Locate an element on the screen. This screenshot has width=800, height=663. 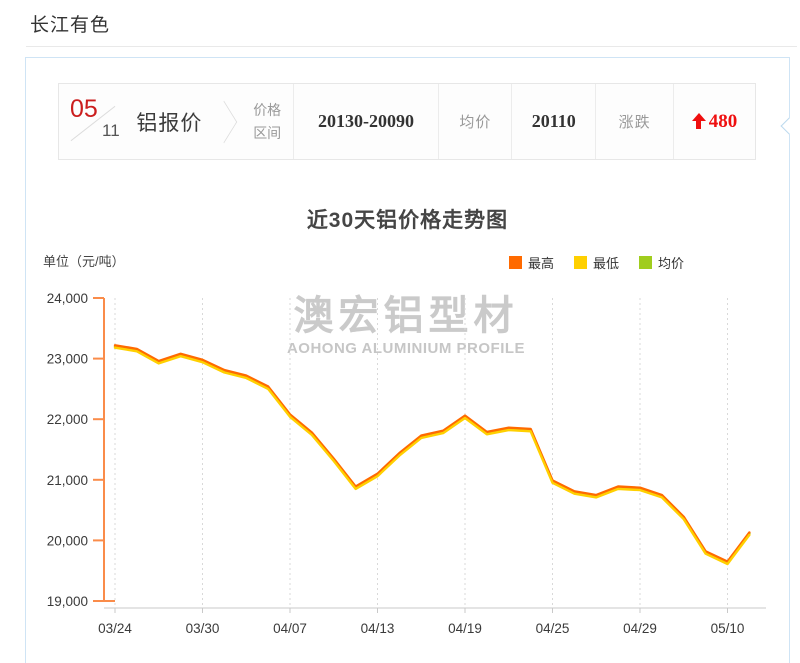
average-price-label: 均价 is located at coordinates (474, 121).